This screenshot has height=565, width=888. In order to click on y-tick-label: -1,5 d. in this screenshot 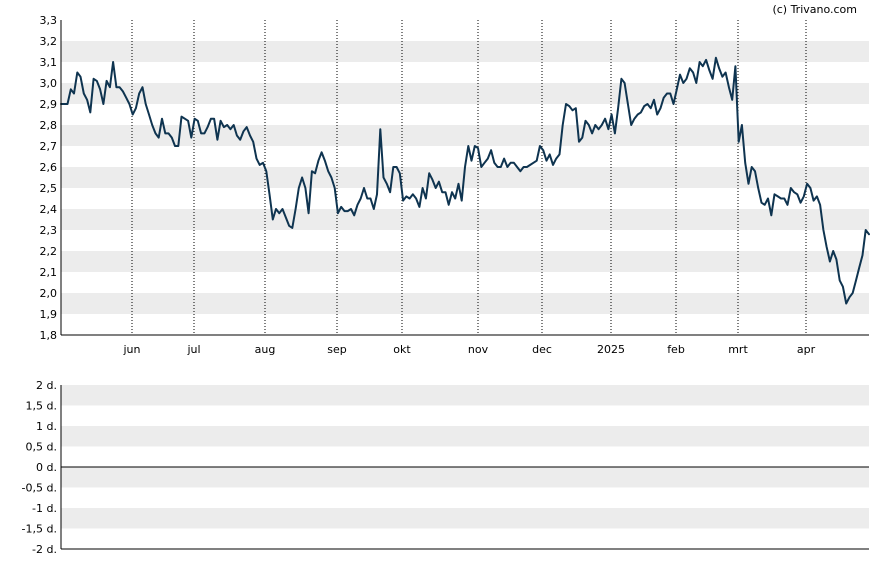, I will do `click(39, 529)`.